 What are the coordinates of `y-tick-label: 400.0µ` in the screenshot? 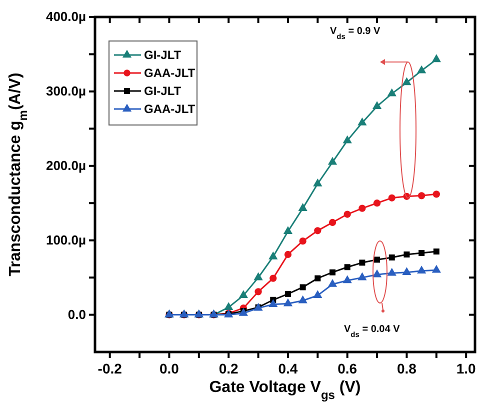 It's located at (66, 16).